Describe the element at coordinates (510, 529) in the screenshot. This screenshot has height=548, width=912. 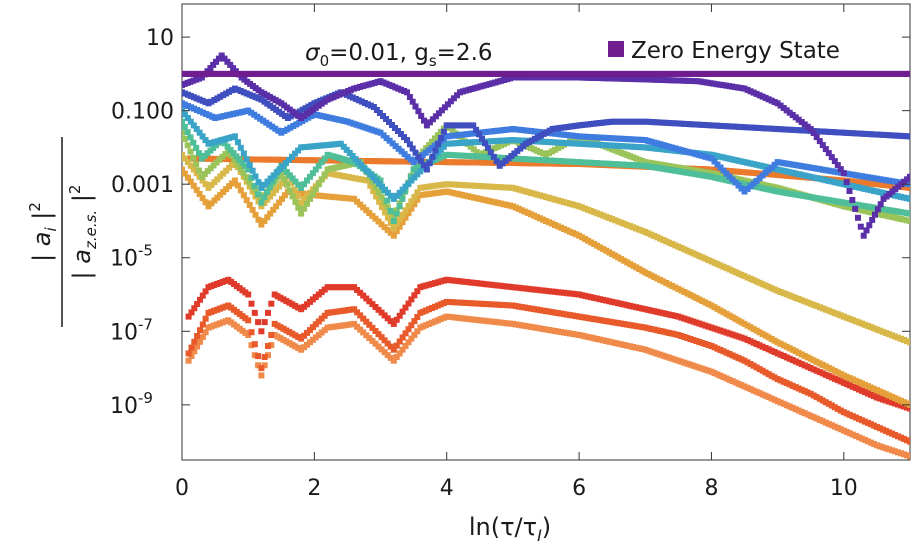
I see `x-axis-title: ln(τ/τI)` at that location.